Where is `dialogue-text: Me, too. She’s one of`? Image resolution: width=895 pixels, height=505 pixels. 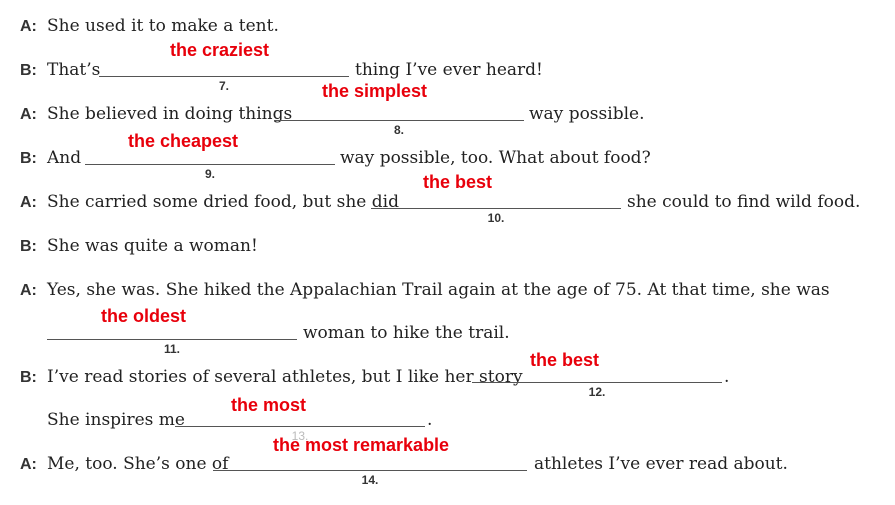 dialogue-text: Me, too. She’s one of is located at coordinates (138, 464).